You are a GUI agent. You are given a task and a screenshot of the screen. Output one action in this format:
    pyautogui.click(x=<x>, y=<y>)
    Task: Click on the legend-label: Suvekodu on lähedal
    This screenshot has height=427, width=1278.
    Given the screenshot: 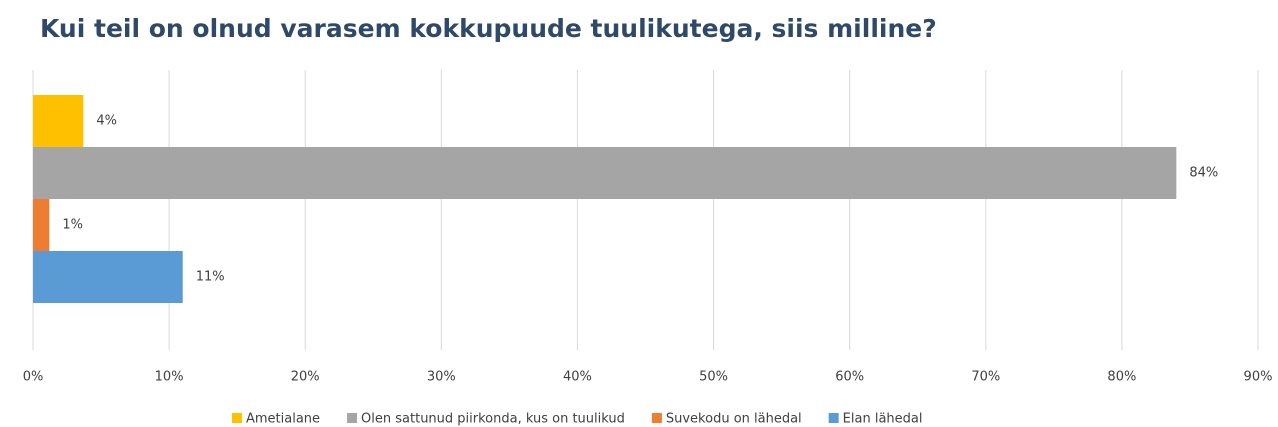 What is the action you would take?
    pyautogui.click(x=734, y=419)
    